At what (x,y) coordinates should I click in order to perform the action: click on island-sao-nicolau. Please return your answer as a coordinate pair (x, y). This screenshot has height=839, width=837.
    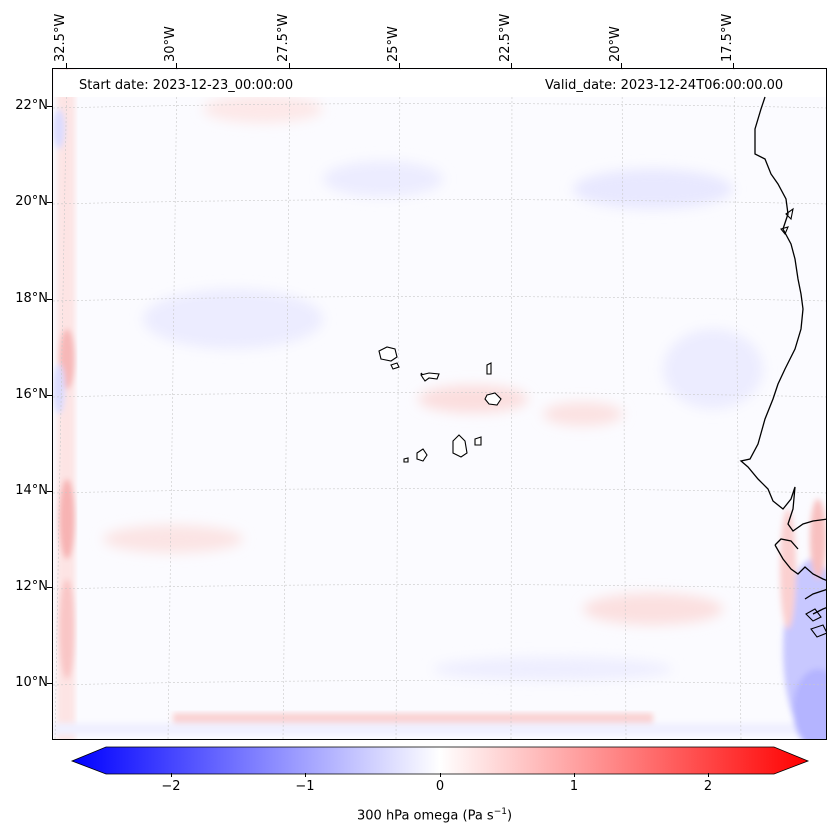
    Looking at the image, I should click on (430, 377).